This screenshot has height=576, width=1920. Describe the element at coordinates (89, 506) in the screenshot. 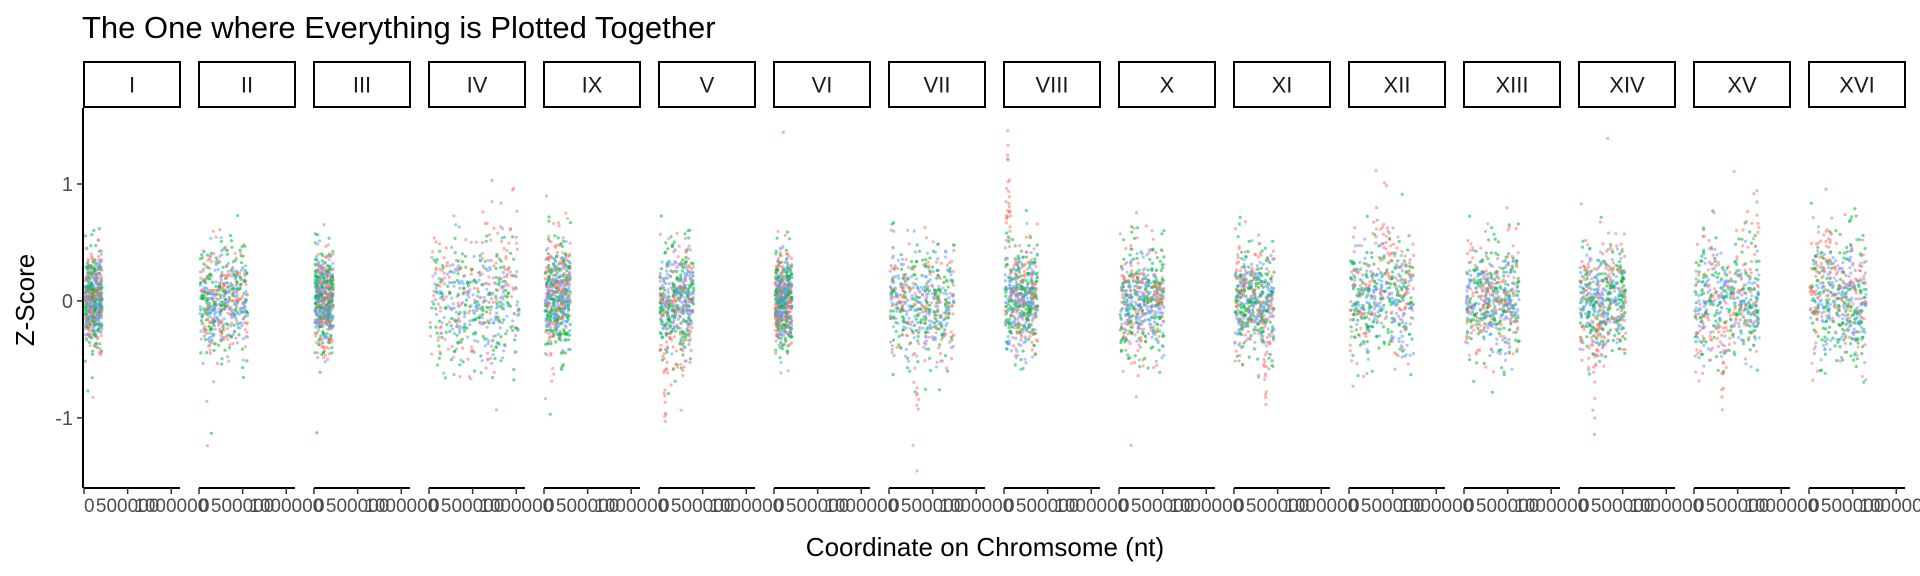

I see `x-tick-label: 0` at that location.